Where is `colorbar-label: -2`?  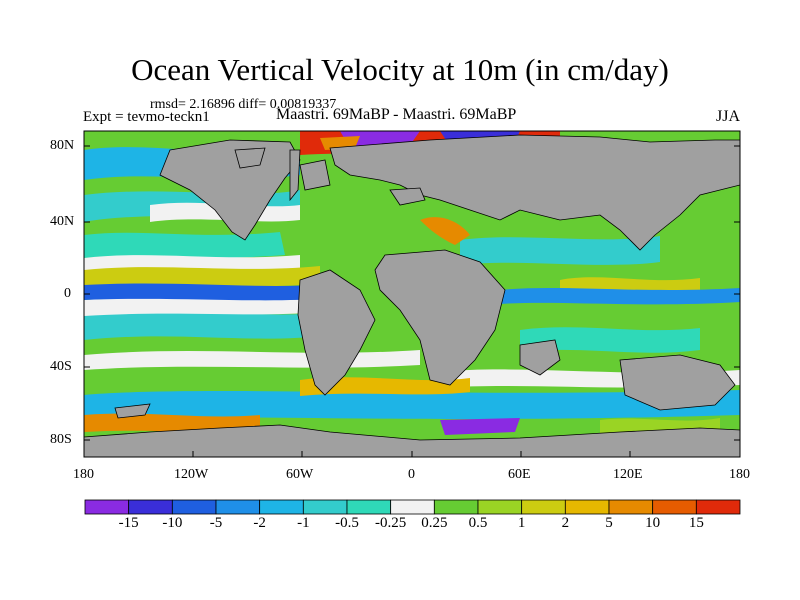
colorbar-label: -2 is located at coordinates (259, 523).